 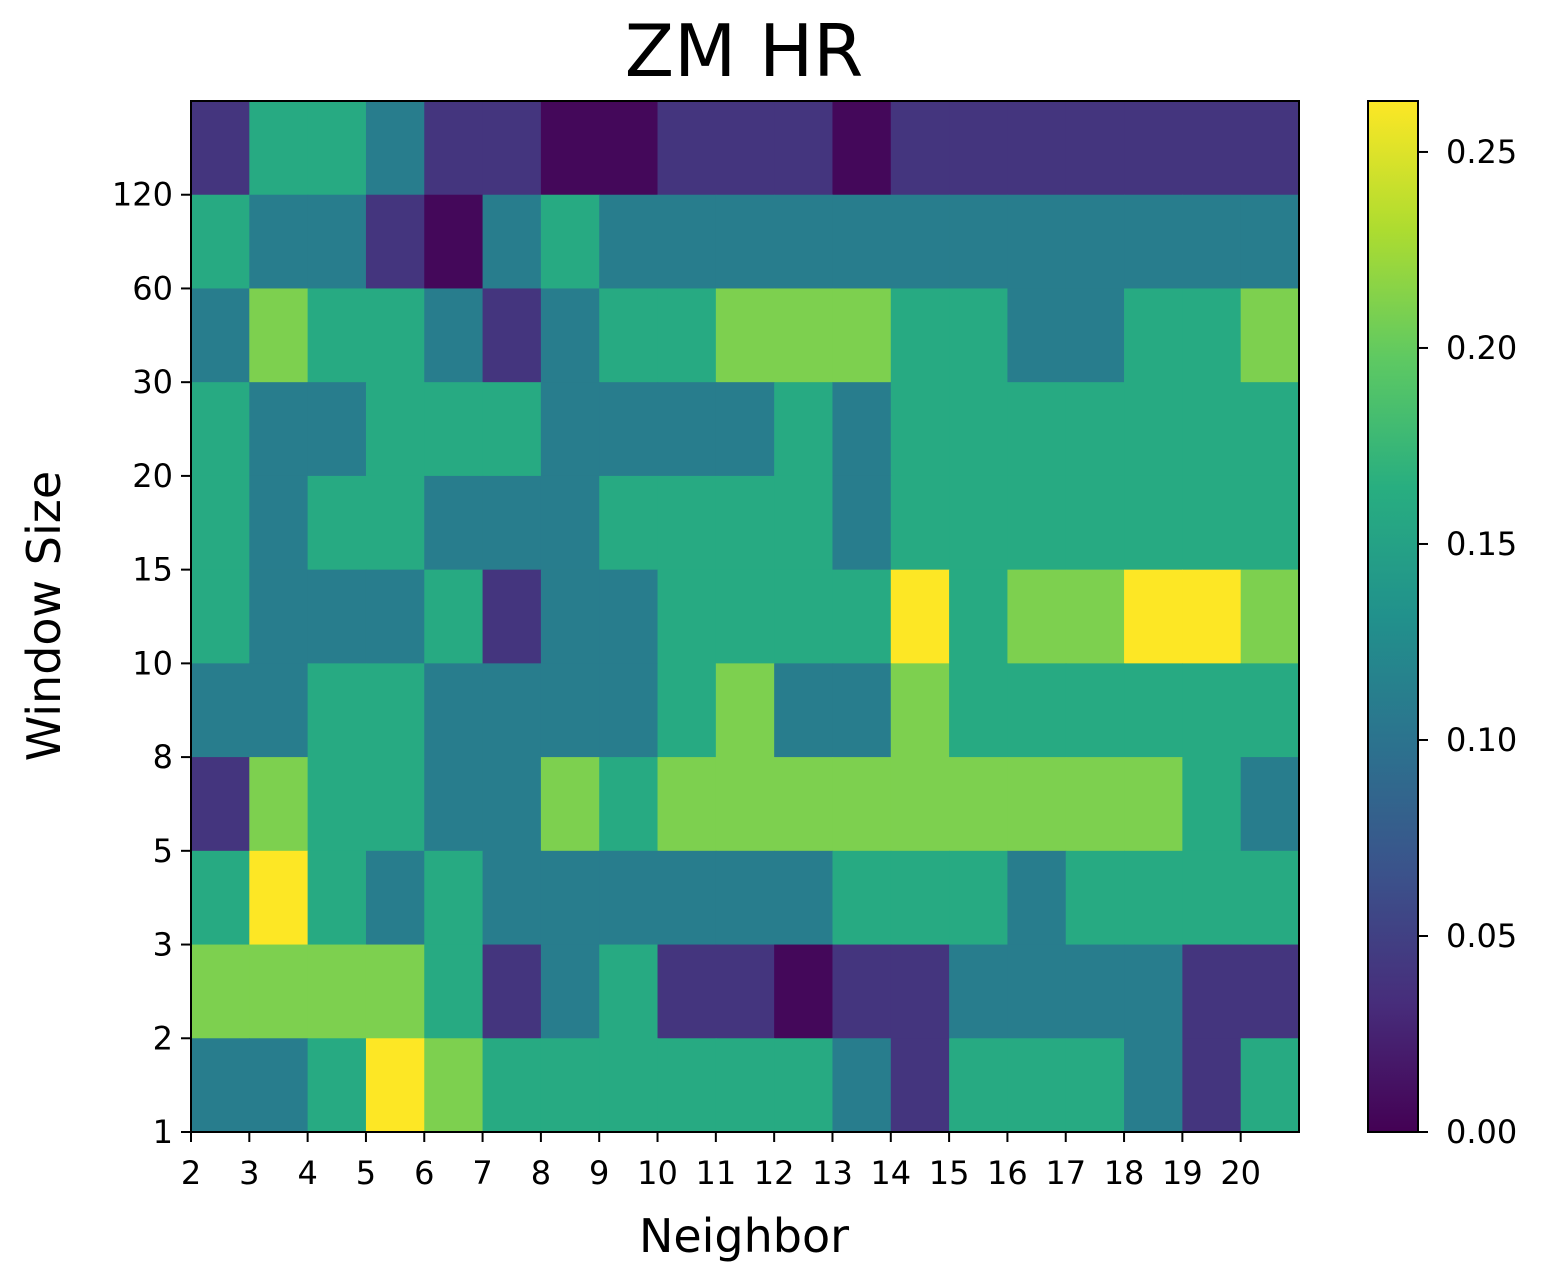 What do you see at coordinates (715, 1173) in the screenshot?
I see `x-tick-label: 11` at bounding box center [715, 1173].